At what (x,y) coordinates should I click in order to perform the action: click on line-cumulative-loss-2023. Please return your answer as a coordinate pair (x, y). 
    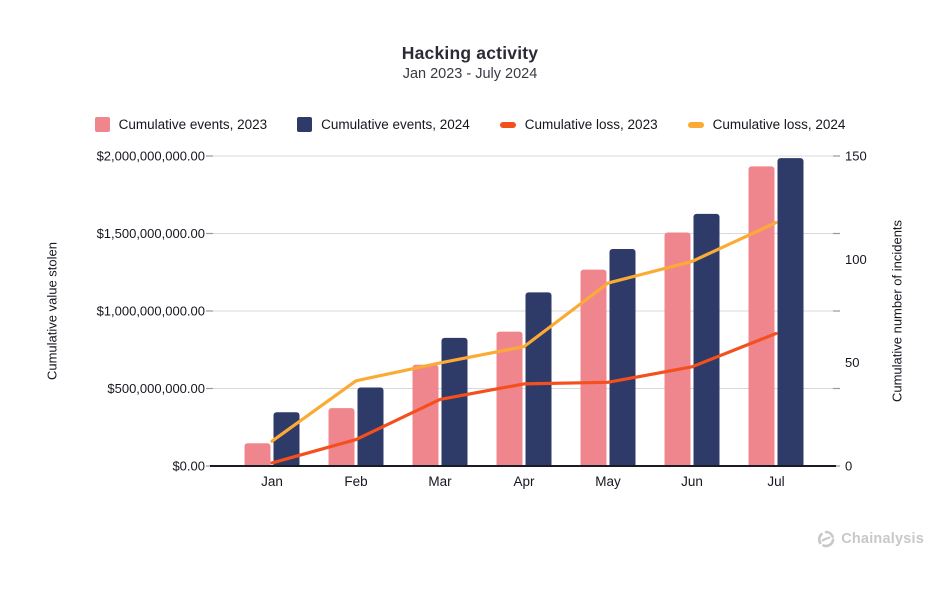
    Looking at the image, I should click on (524, 398).